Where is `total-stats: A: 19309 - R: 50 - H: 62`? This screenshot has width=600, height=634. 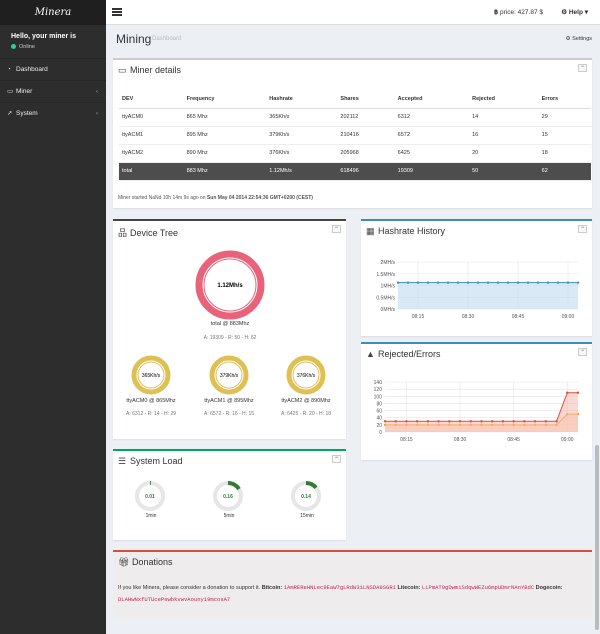 total-stats: A: 19309 - R: 50 - H: 62 is located at coordinates (230, 338).